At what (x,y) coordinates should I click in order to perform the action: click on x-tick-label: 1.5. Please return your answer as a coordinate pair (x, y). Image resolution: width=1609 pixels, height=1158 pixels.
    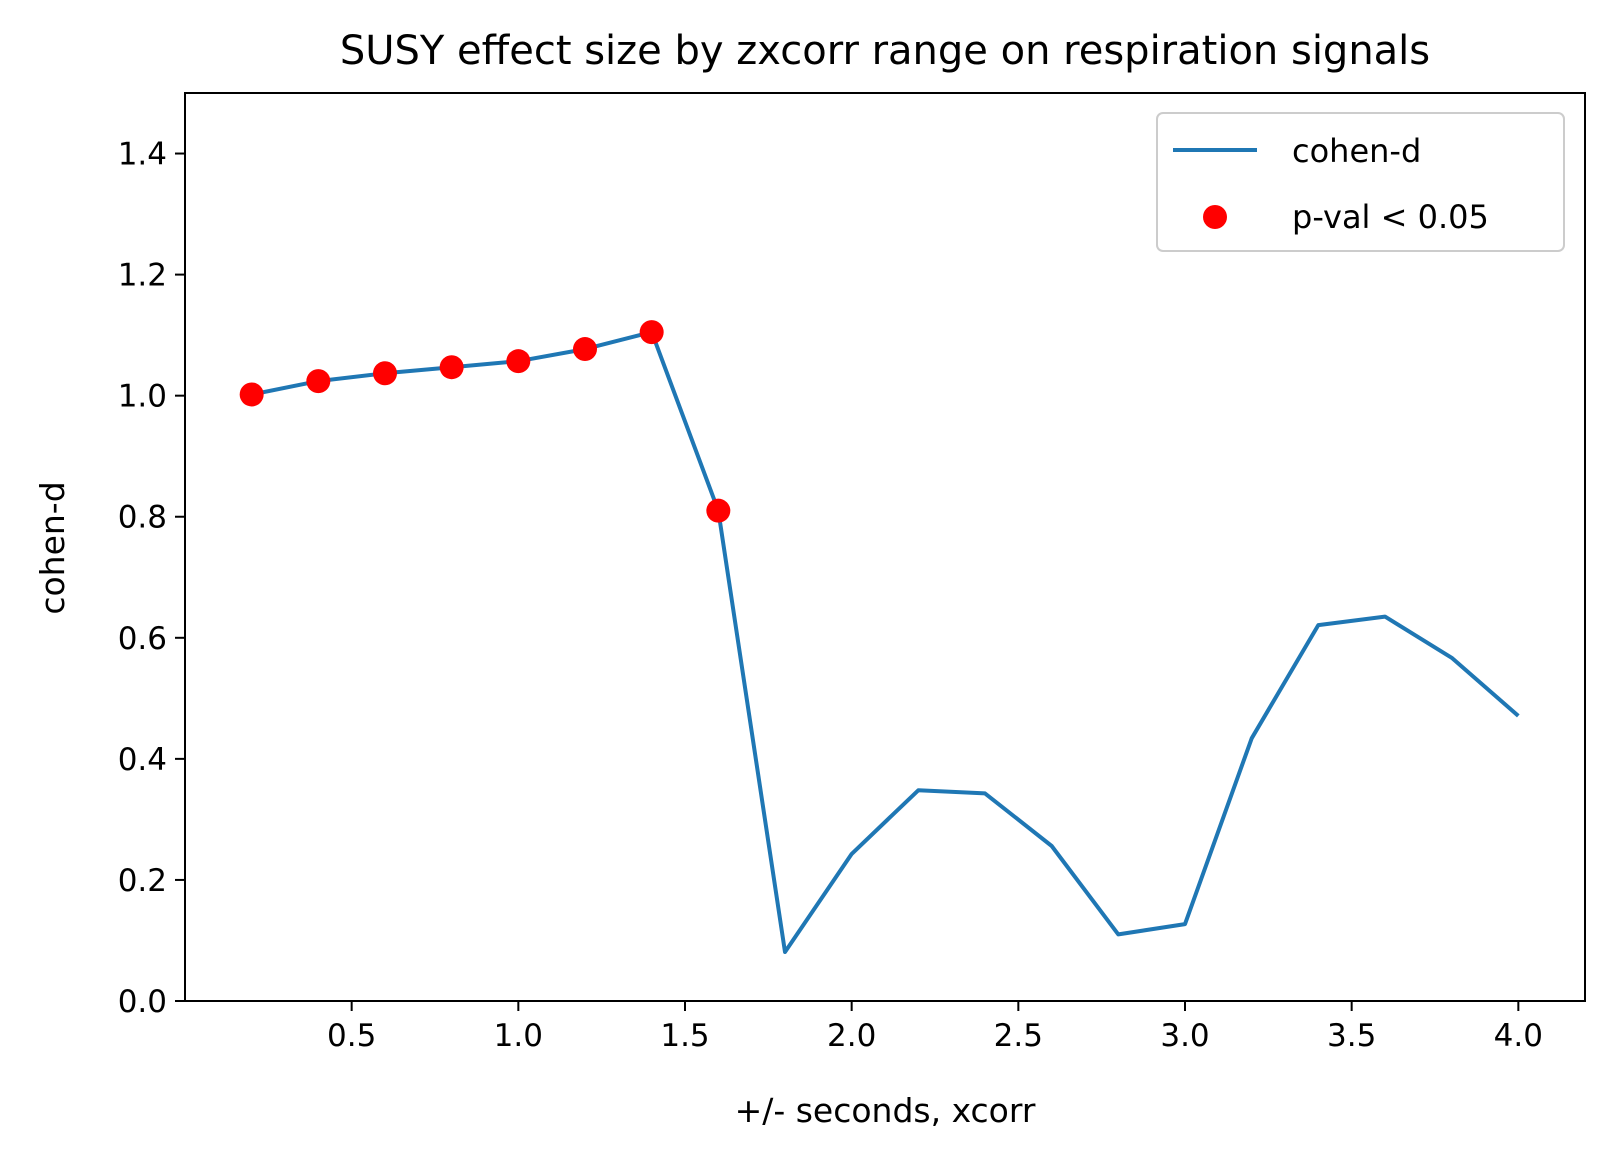
    Looking at the image, I should click on (684, 1036).